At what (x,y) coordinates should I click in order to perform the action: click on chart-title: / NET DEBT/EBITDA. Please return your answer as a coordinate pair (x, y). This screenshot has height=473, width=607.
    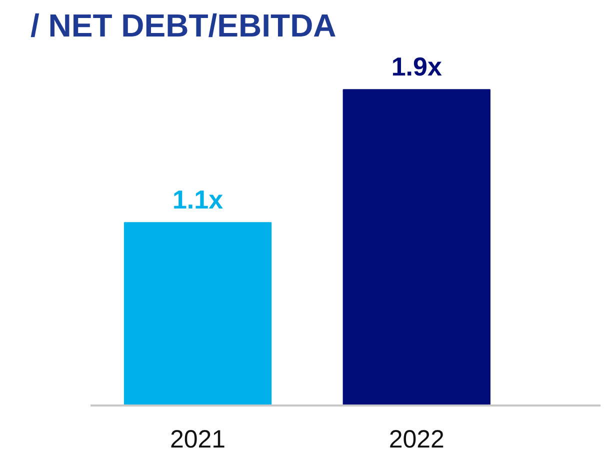
    Looking at the image, I should click on (183, 26).